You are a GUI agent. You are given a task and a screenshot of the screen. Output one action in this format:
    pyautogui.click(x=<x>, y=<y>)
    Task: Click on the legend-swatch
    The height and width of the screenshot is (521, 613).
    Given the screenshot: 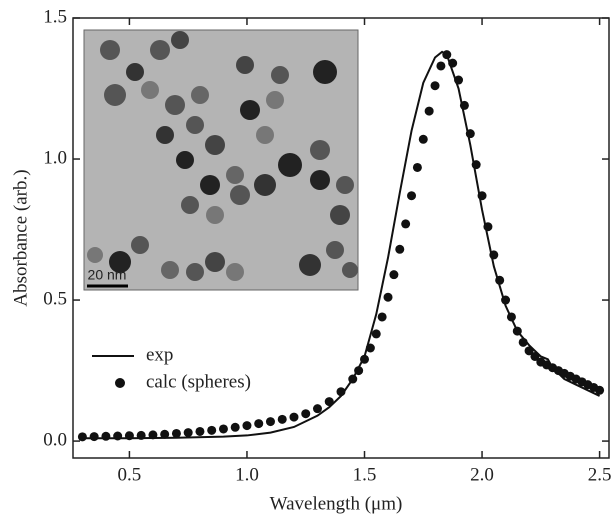 What is the action you would take?
    pyautogui.click(x=120, y=383)
    